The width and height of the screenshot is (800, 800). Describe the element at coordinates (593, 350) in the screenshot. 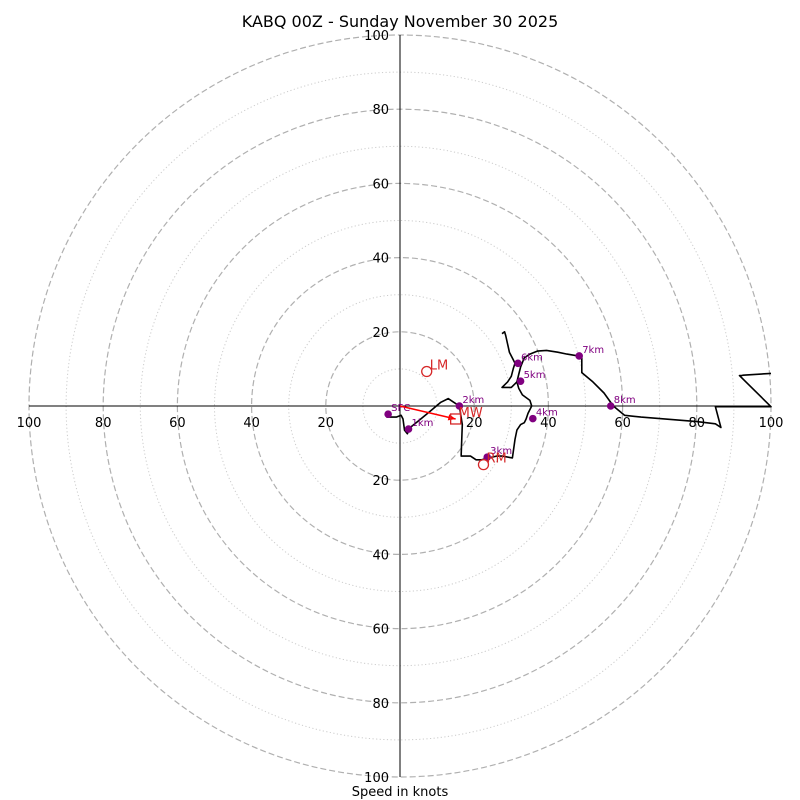

I see `height-label-7km: 7km` at that location.